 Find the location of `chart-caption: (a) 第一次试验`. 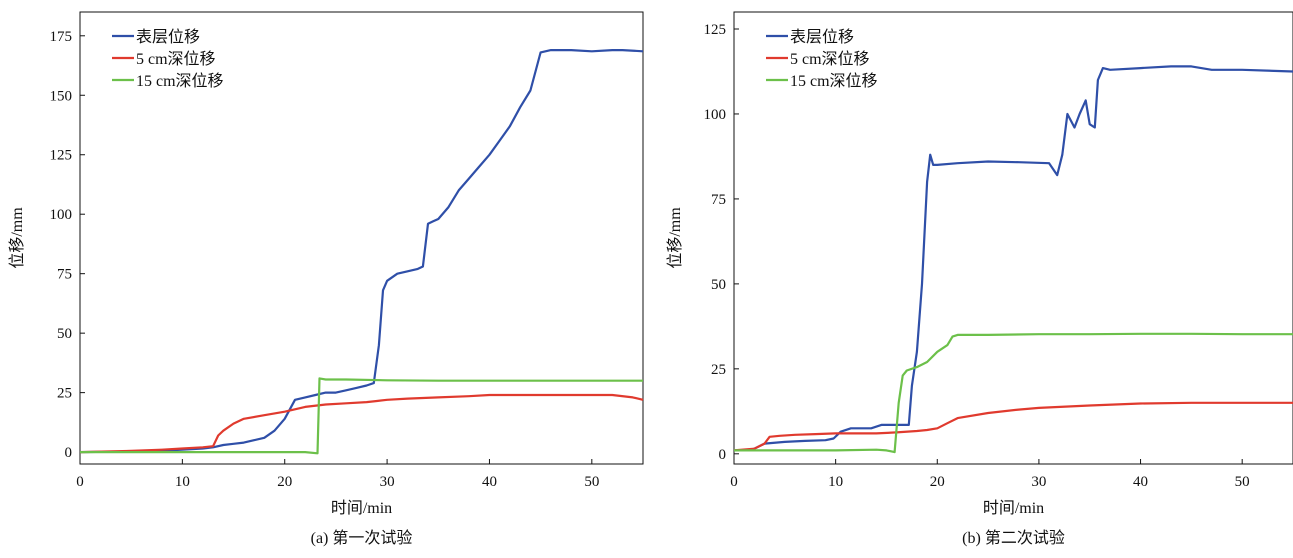

chart-caption: (a) 第一次试验 is located at coordinates (362, 538).